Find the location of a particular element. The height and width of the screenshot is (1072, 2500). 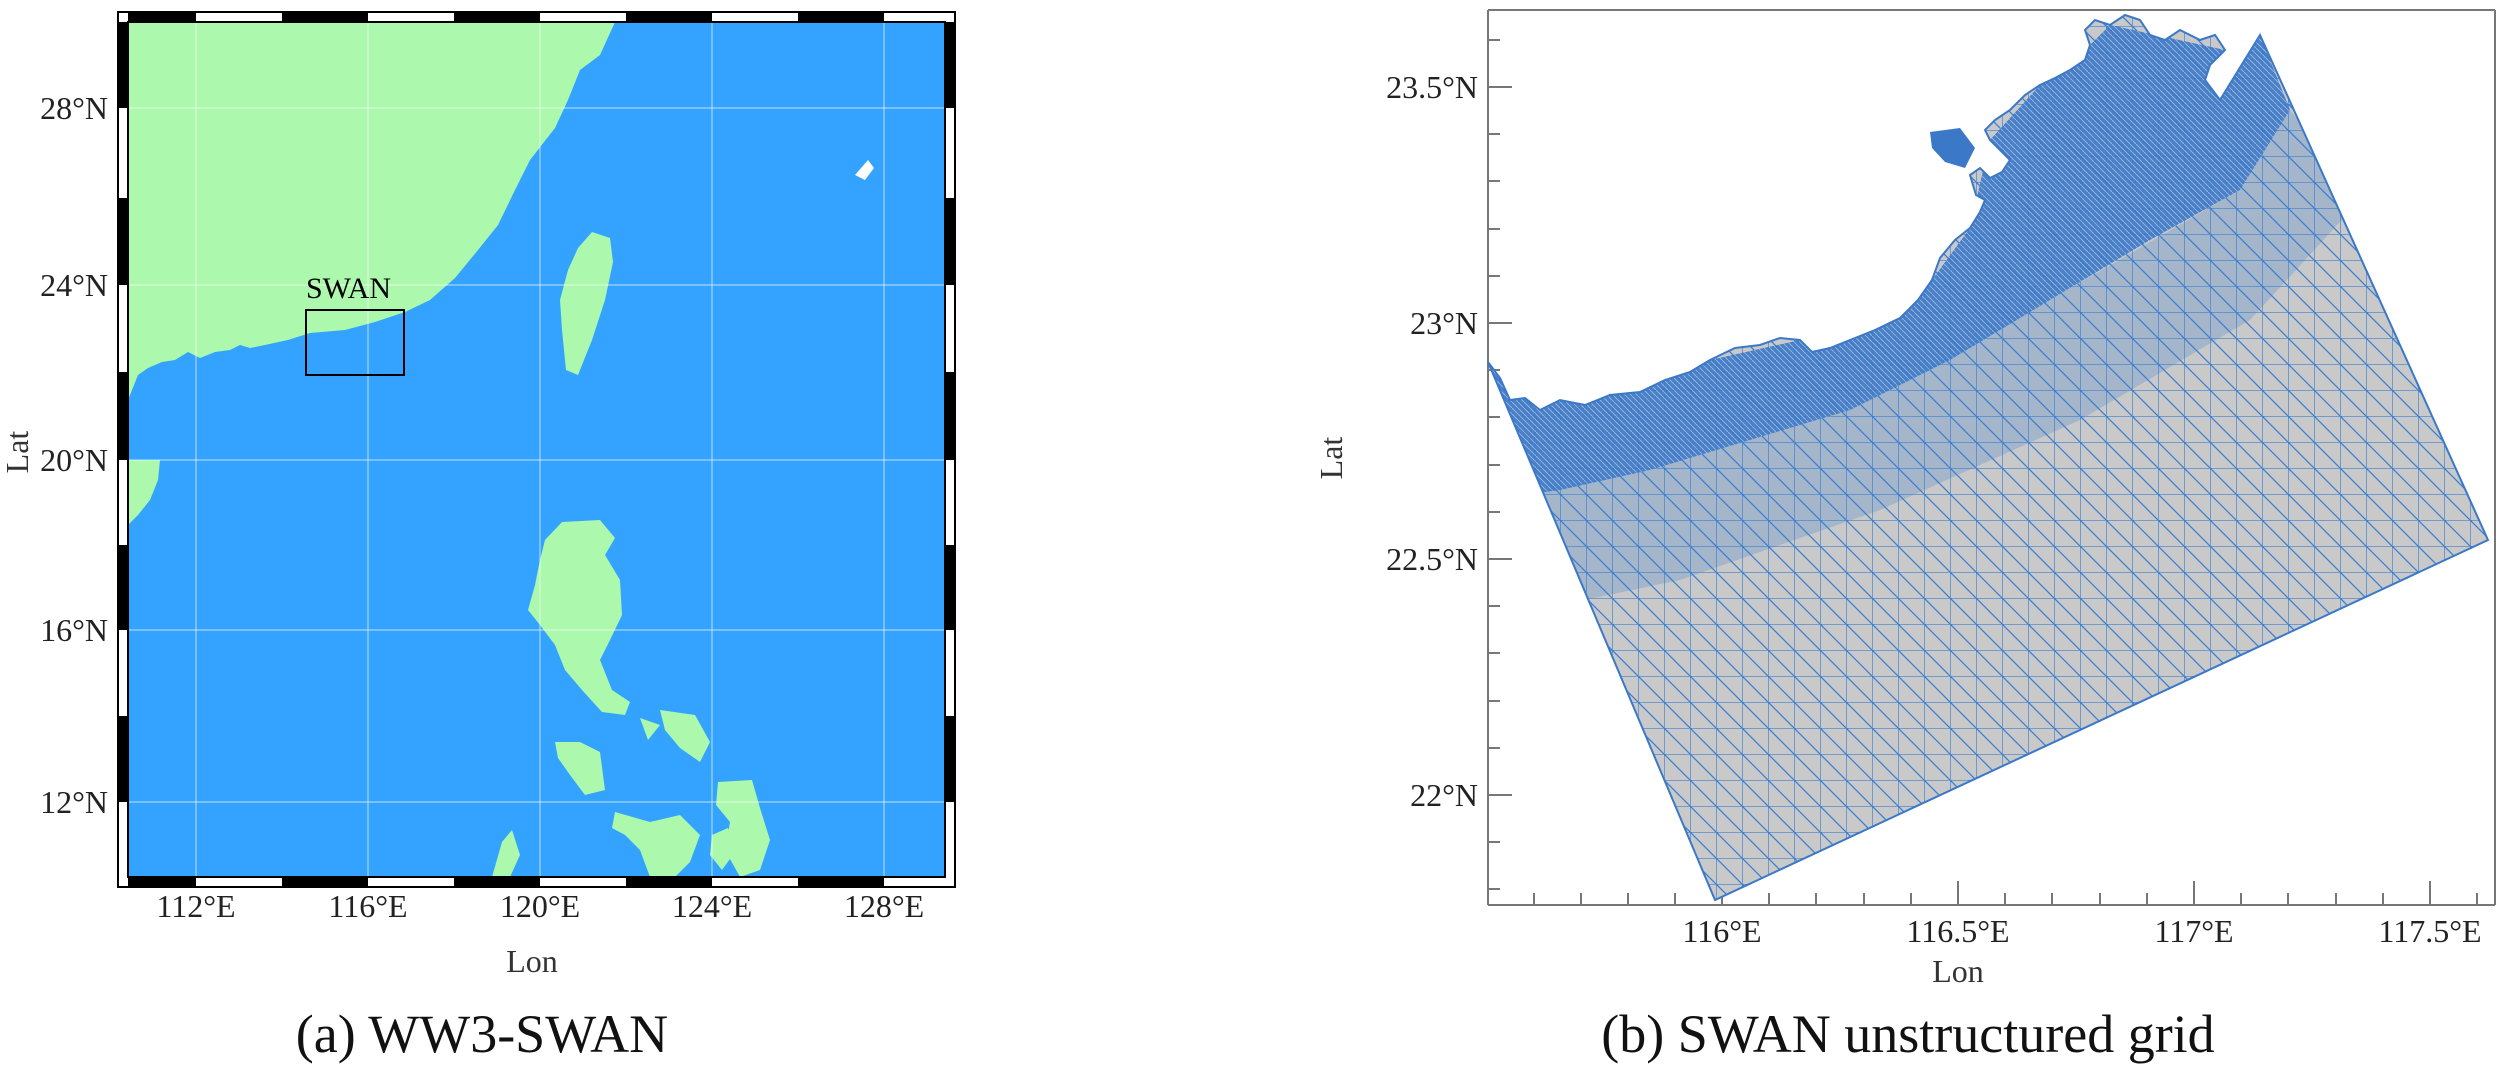

hainan-island-land is located at coordinates (144, 492).